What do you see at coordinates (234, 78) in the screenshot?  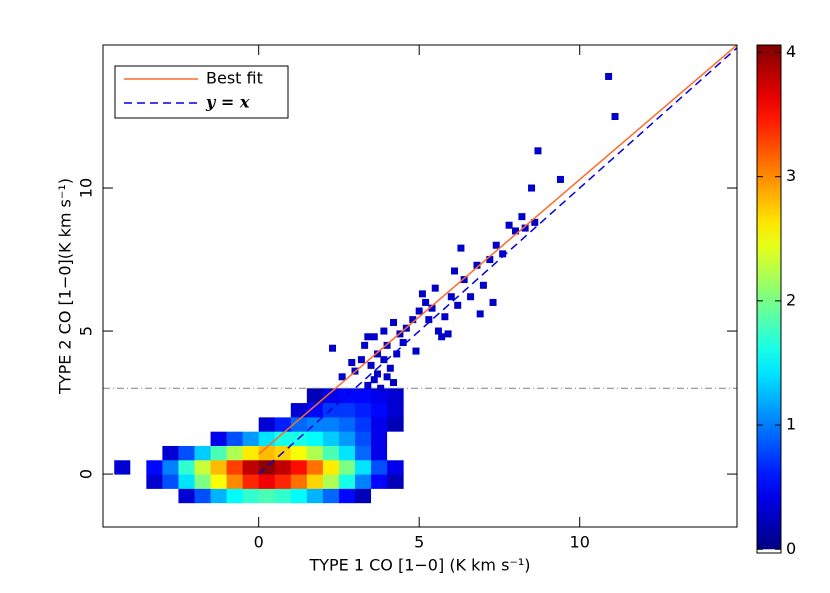 I see `legend-label: Best fit` at bounding box center [234, 78].